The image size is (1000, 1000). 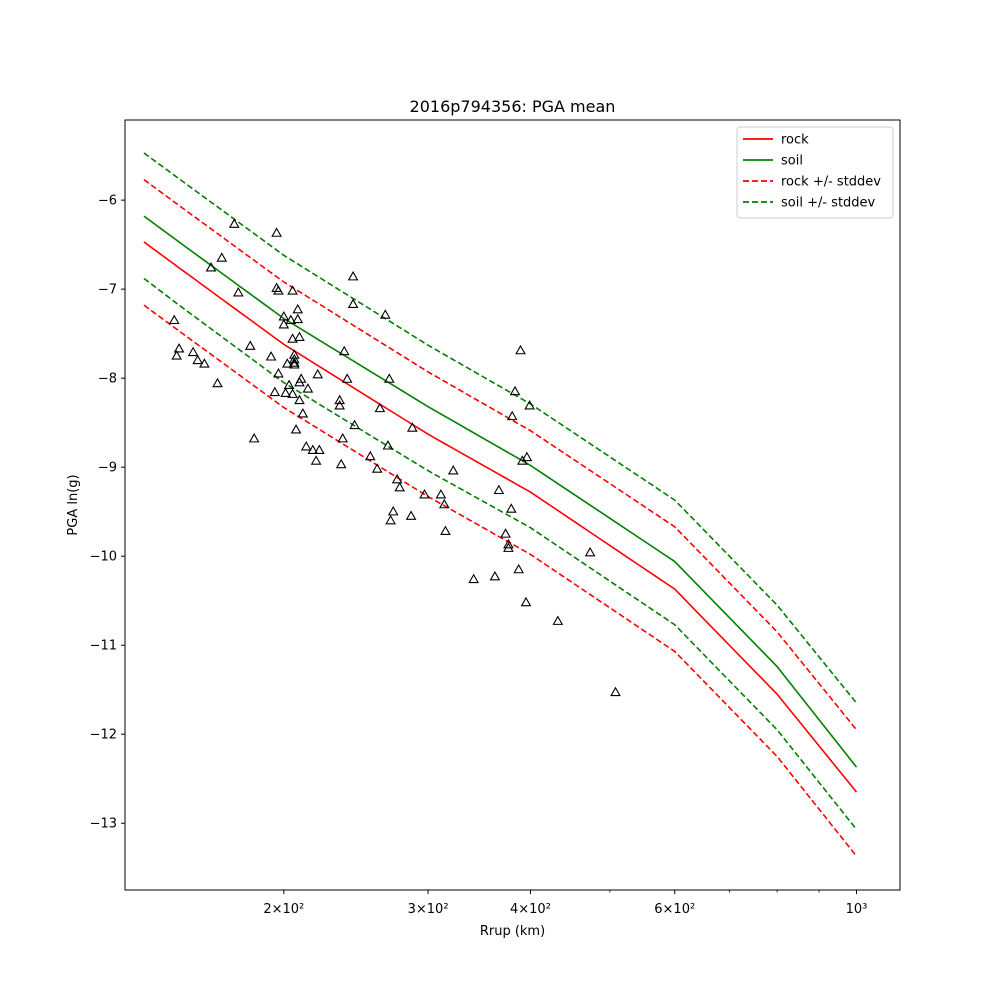 What do you see at coordinates (107, 290) in the screenshot?
I see `y-tick-label: −7` at bounding box center [107, 290].